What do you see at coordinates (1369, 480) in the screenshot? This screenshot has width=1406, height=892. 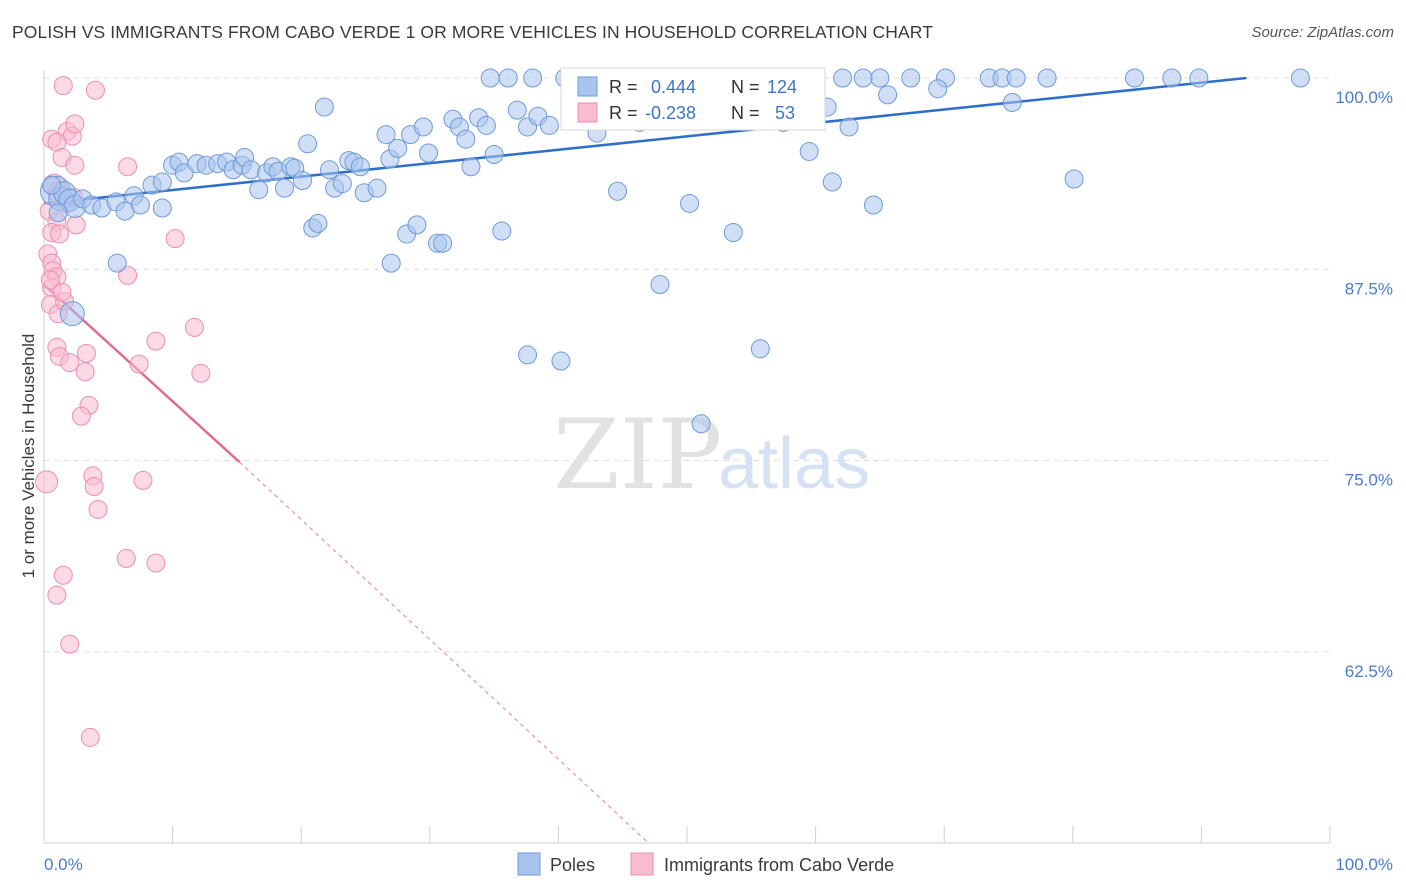 I see `y-tick-label-1: 75.0%` at bounding box center [1369, 480].